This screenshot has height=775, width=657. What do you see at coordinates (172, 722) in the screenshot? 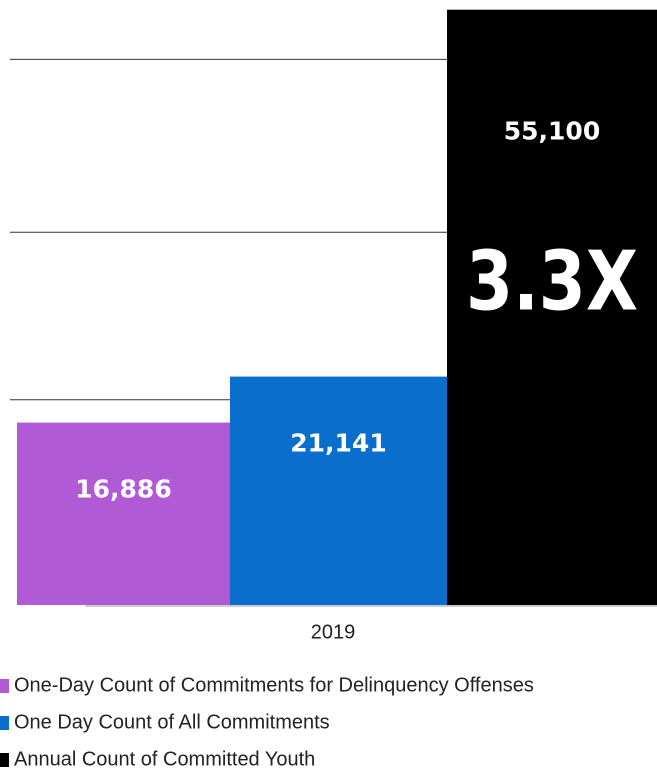
I see `legend-label: One Day Count of All Commitments` at bounding box center [172, 722].